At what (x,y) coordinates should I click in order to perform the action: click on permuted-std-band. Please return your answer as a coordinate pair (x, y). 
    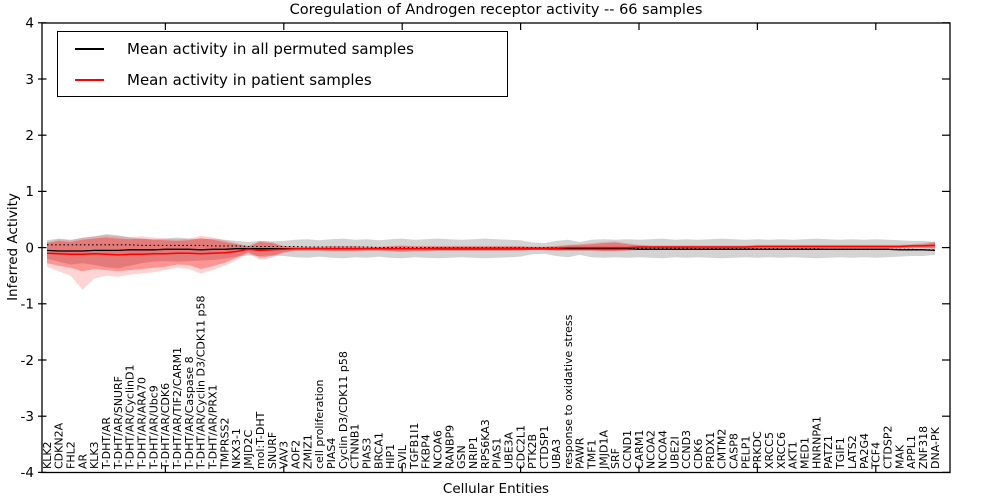
    Looking at the image, I should click on (491, 251).